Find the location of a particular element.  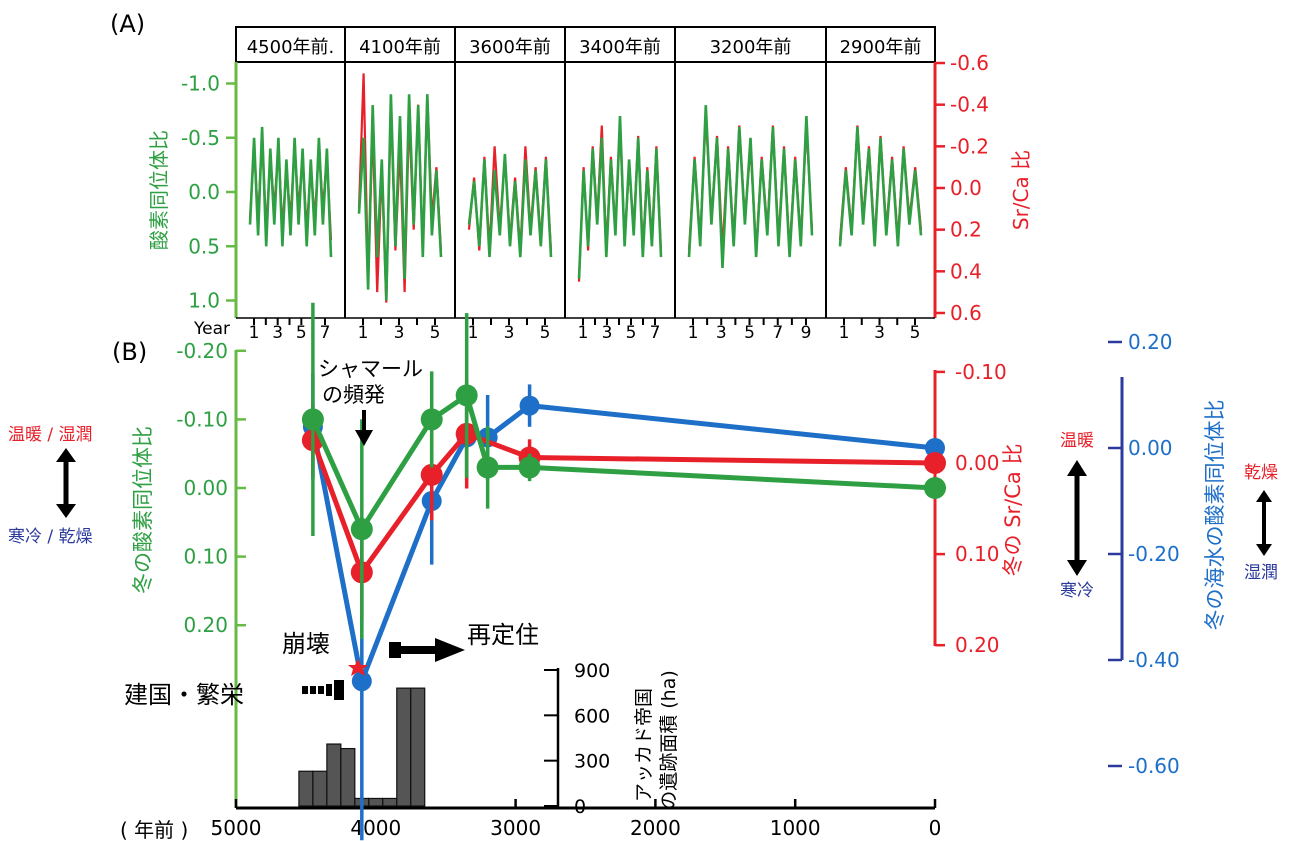

area-axis-tick-label: 900 is located at coordinates (592, 671).